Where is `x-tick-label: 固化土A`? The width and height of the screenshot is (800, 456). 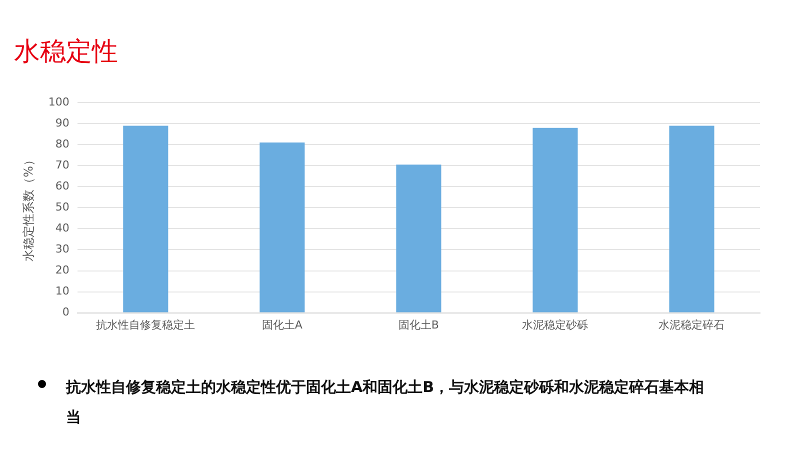
x-tick-label: 固化土A is located at coordinates (282, 325).